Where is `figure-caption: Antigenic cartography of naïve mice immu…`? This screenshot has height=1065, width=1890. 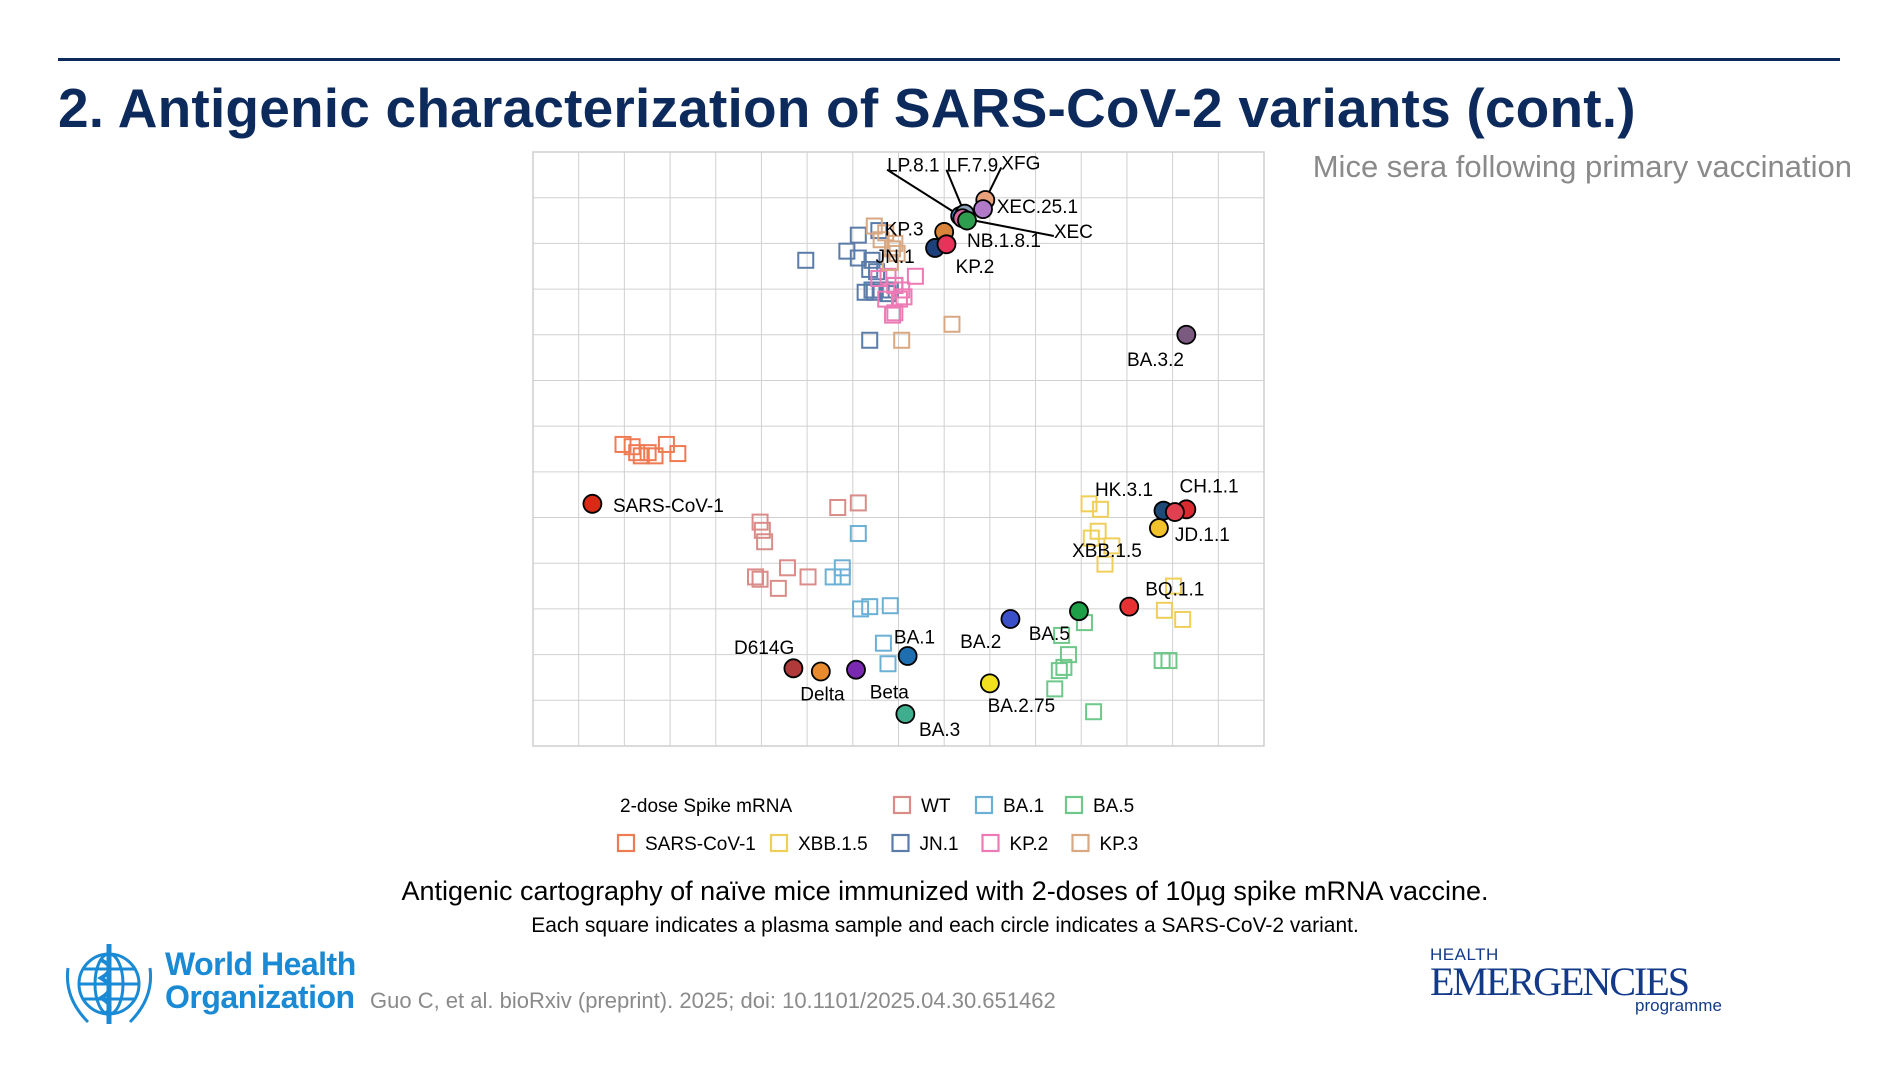
figure-caption: Antigenic cartography of naïve mice immu… is located at coordinates (945, 891).